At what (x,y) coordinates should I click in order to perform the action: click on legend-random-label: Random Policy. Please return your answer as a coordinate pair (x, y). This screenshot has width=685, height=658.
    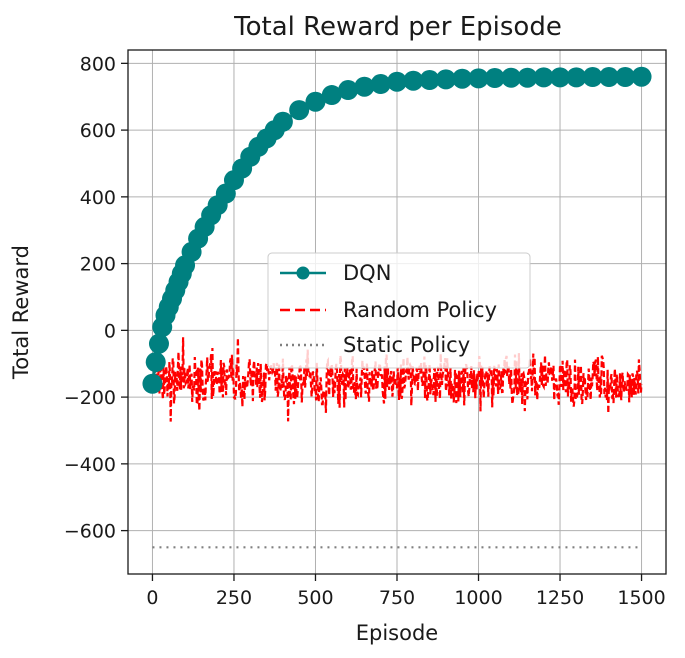
    Looking at the image, I should click on (420, 310).